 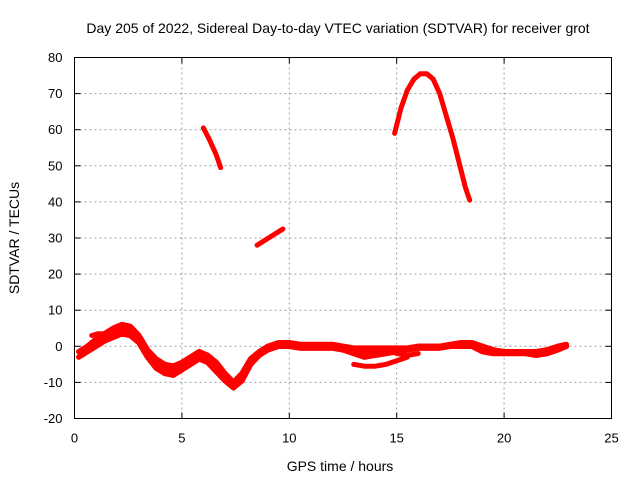 What do you see at coordinates (396, 438) in the screenshot?
I see `x-tick-label: 15` at bounding box center [396, 438].